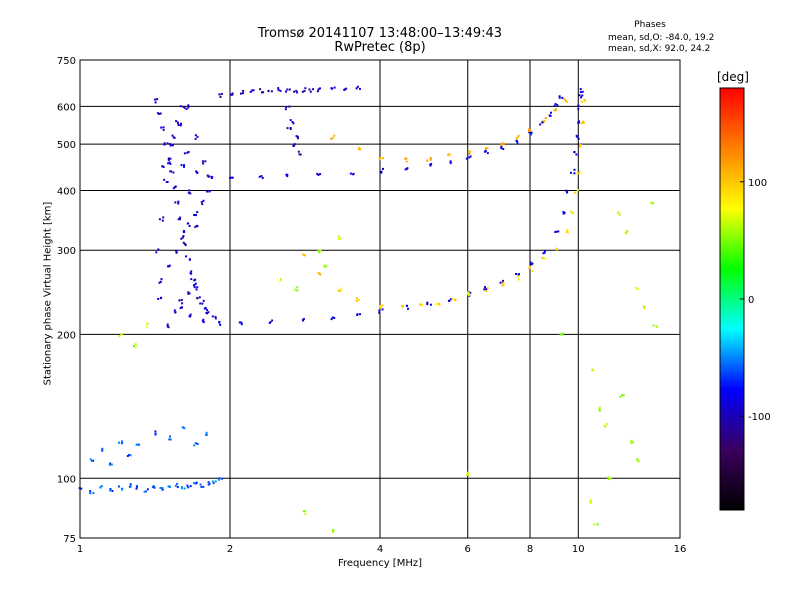 The width and height of the screenshot is (800, 600). I want to click on phases-o-mode: mean, sd,O: -84.0, 19.2, so click(661, 38).